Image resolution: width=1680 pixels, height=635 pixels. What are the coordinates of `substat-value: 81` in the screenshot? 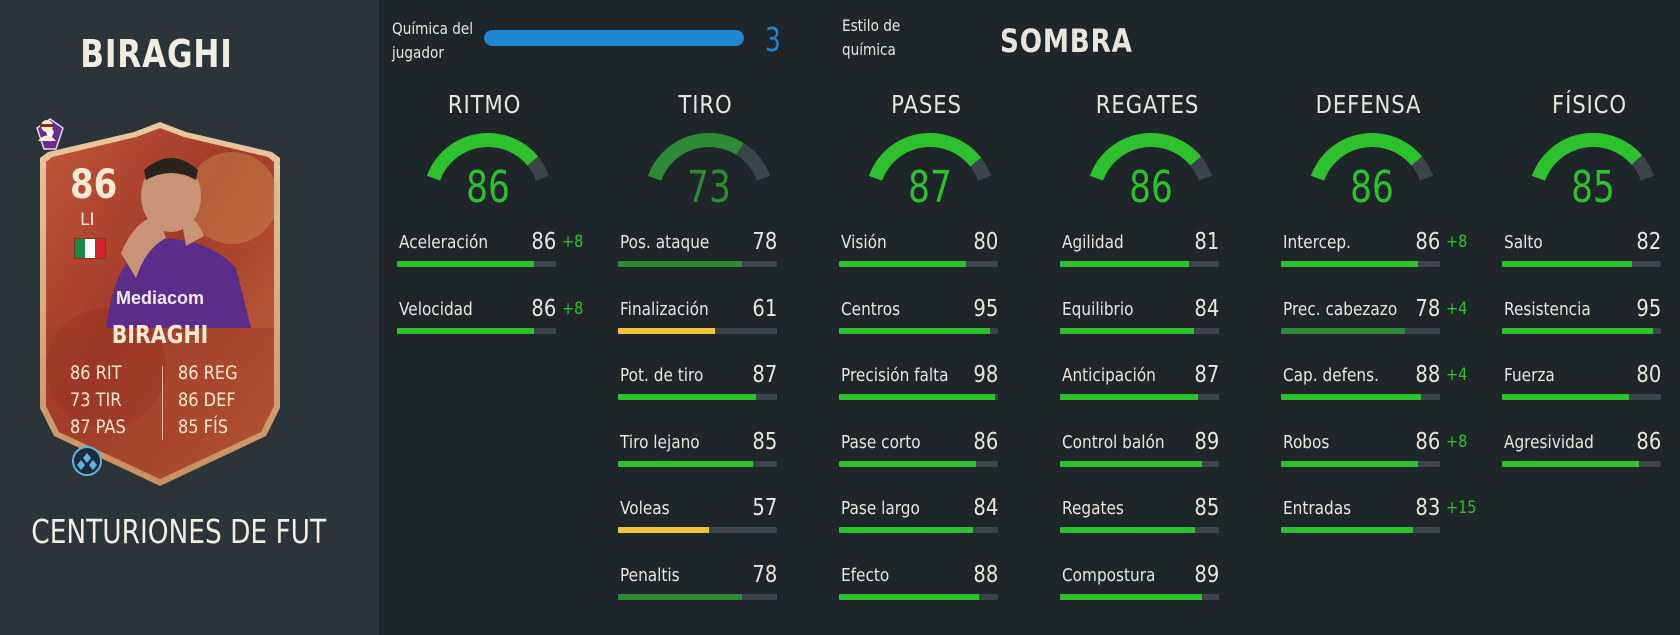 It's located at (1206, 242).